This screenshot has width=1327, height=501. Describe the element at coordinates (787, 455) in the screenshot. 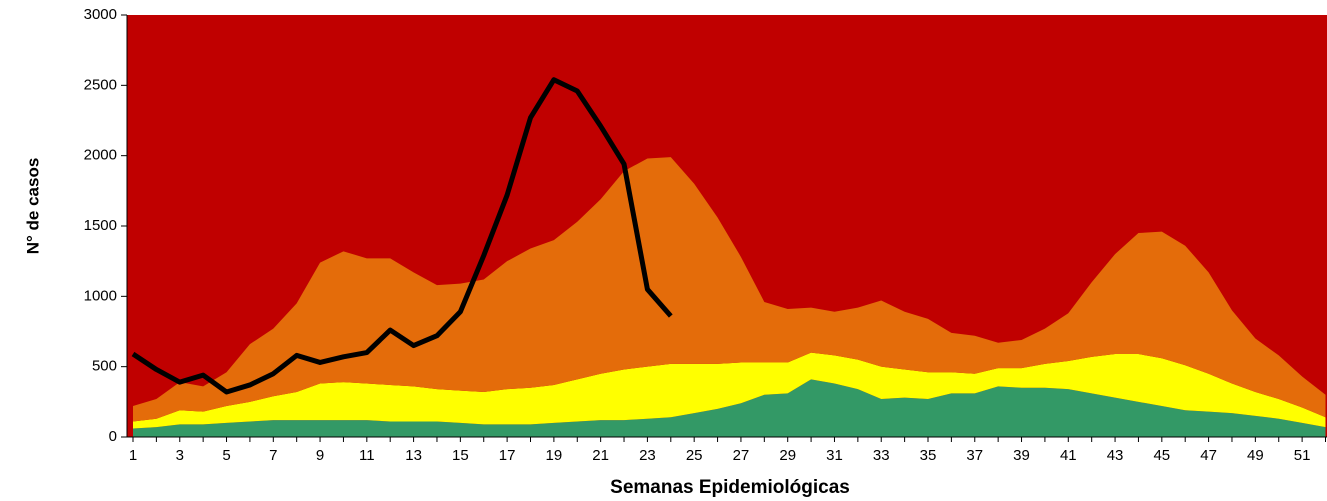

I see `x-tick-label: 29` at that location.